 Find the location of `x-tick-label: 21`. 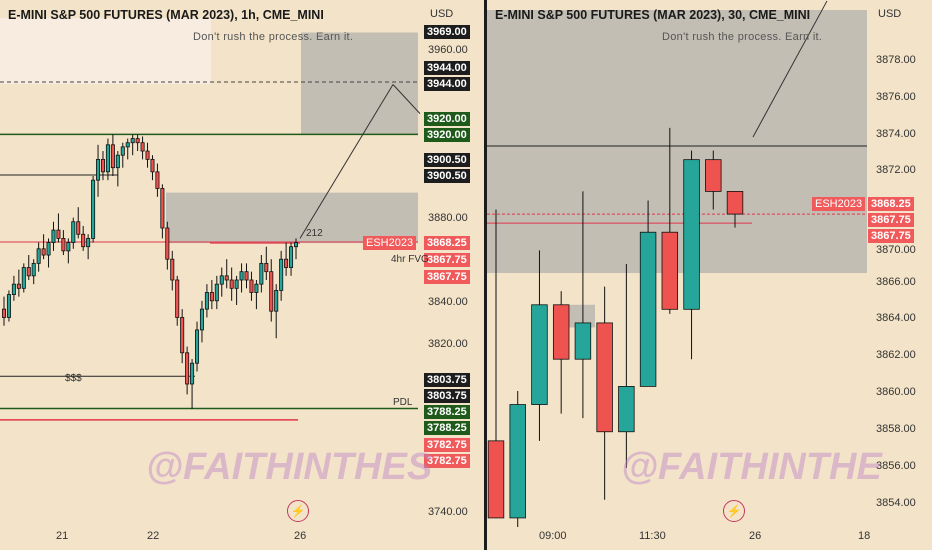

x-tick-label: 21 is located at coordinates (62, 536).